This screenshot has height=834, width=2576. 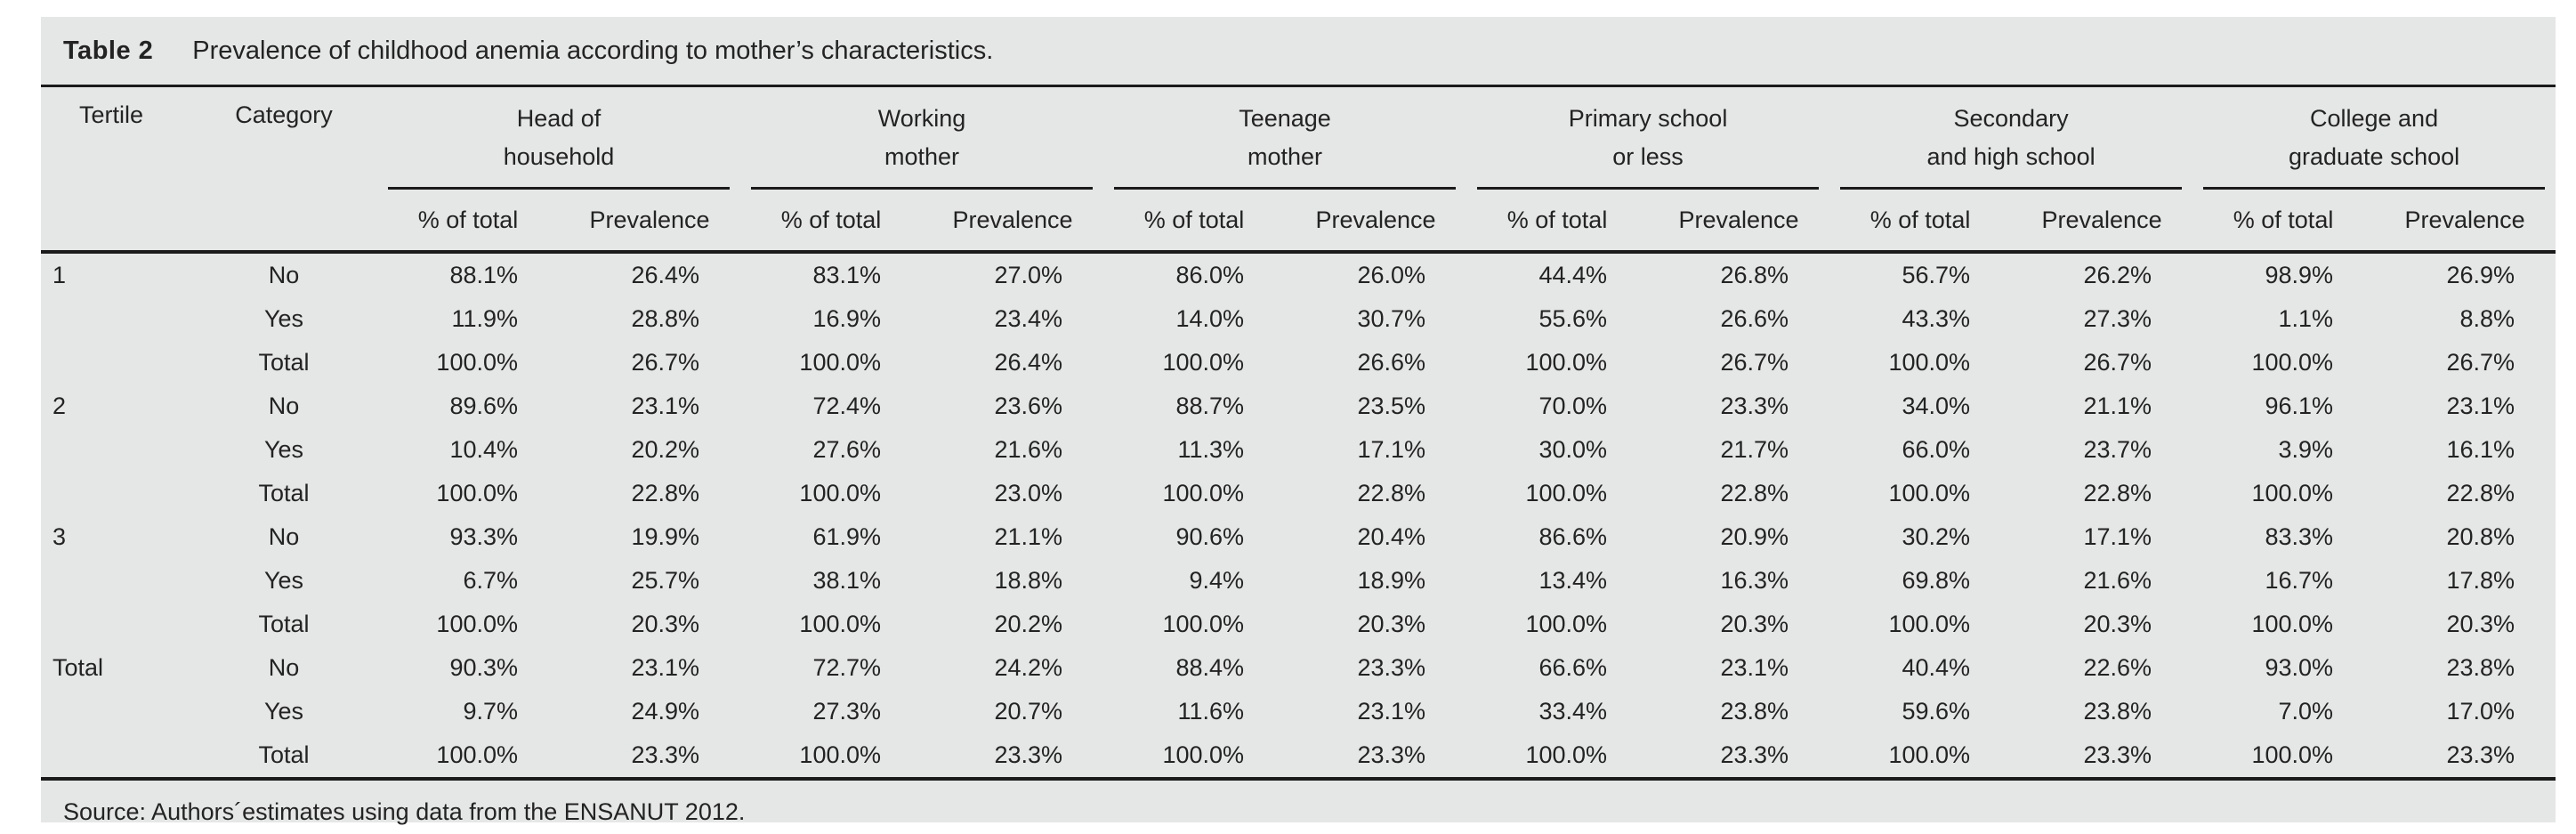 What do you see at coordinates (1028, 536) in the screenshot?
I see `value-cell: 21.1%` at bounding box center [1028, 536].